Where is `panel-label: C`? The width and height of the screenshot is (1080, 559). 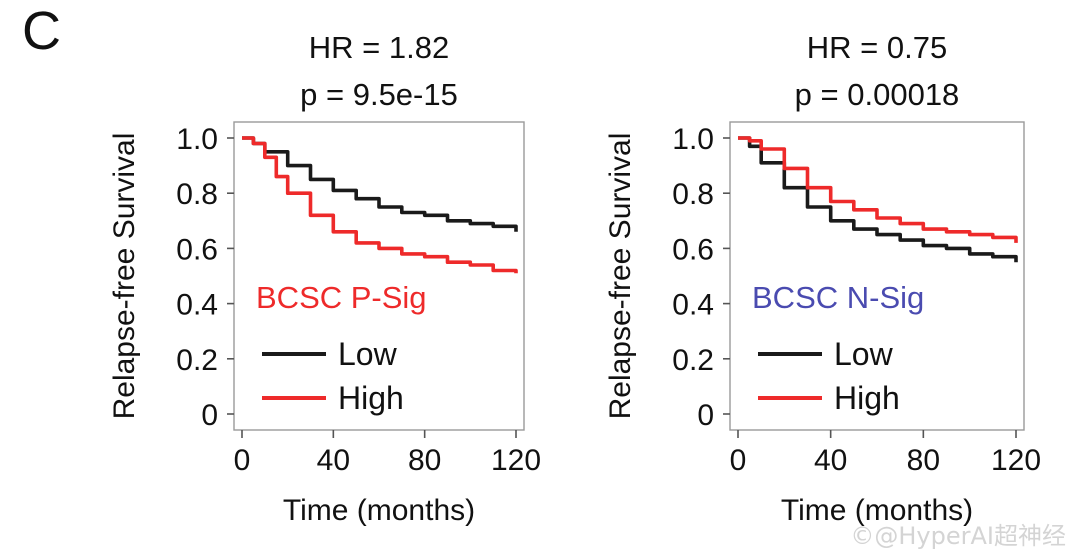
panel-label: C is located at coordinates (41, 31).